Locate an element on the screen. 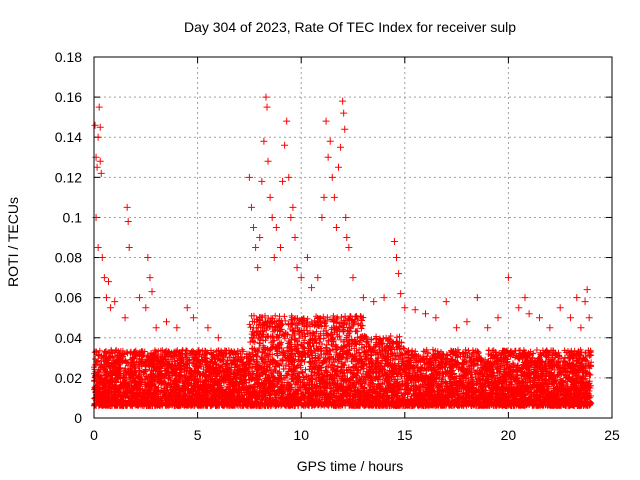 The height and width of the screenshot is (480, 640). y-tick-label: 0.04 is located at coordinates (68, 338).